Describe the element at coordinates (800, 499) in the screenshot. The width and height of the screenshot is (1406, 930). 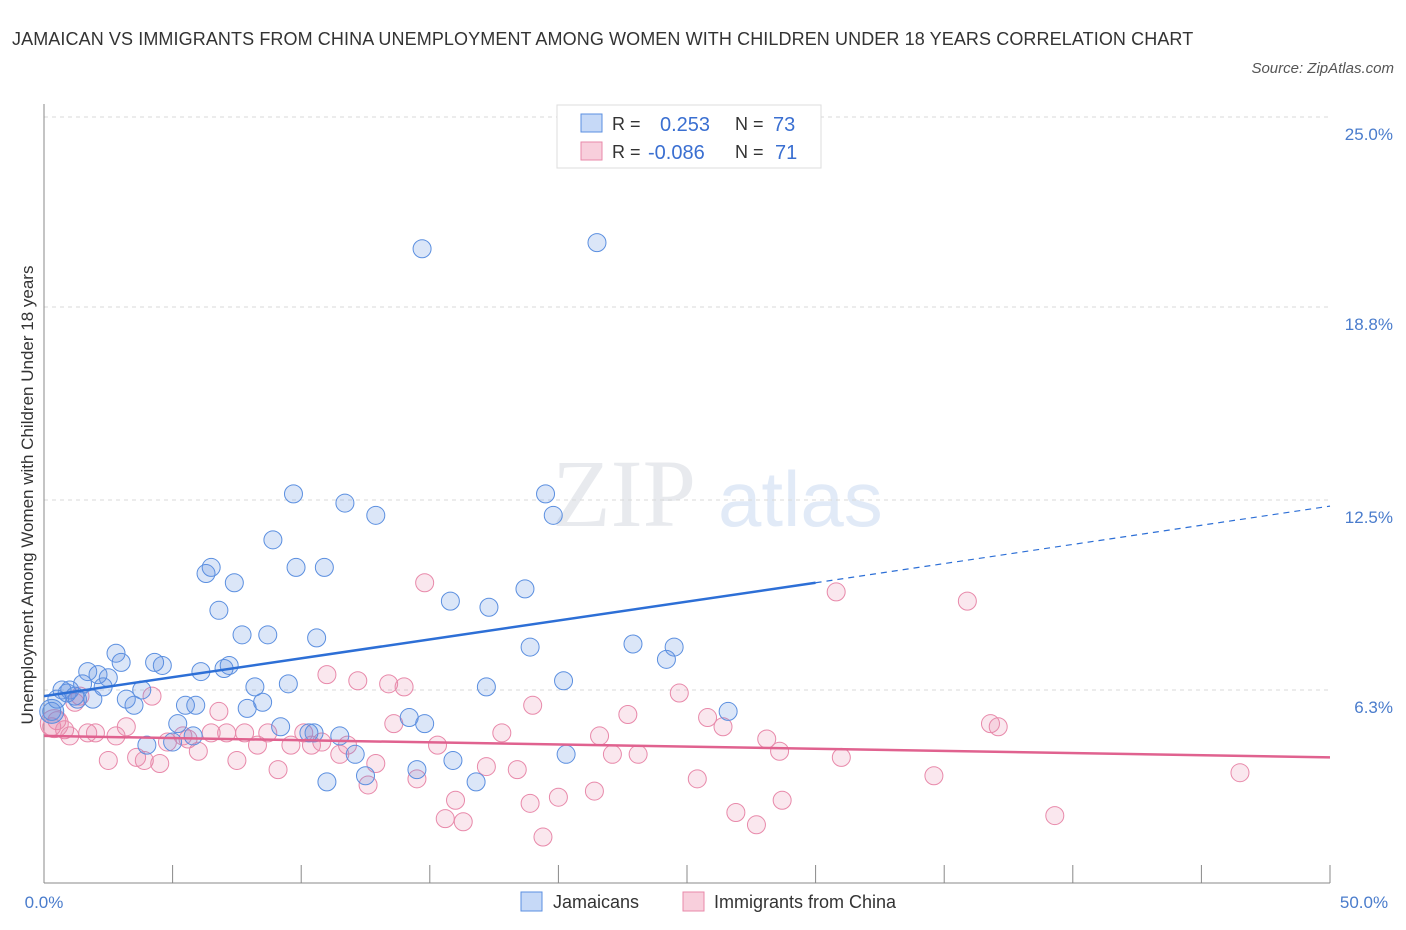
I see `watermark-atlas: atlas` at that location.